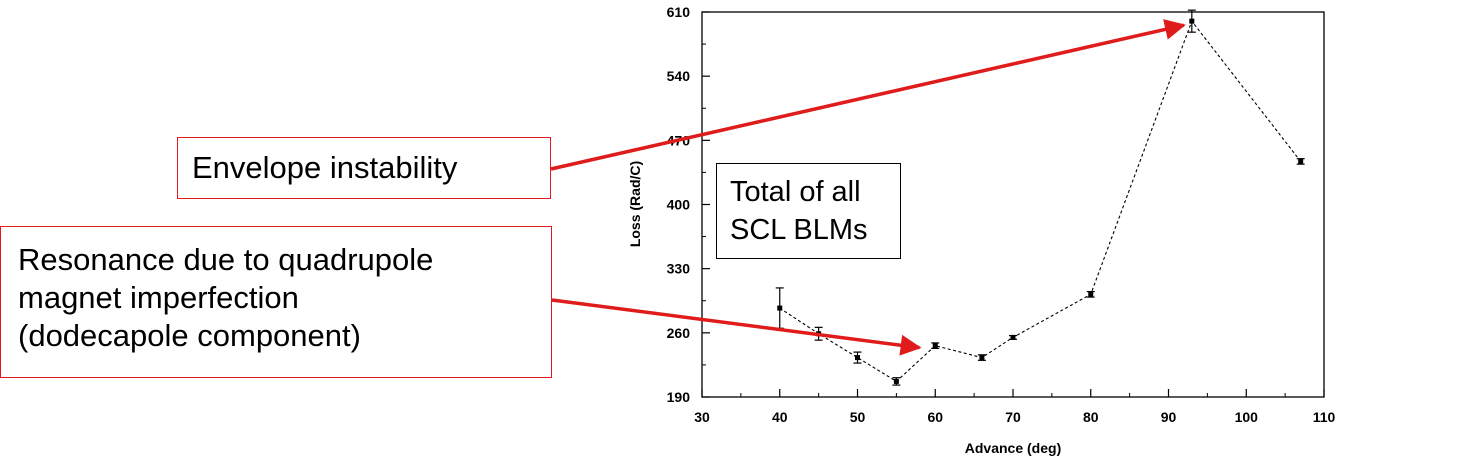  I want to click on y-tick-label: 260, so click(679, 333).